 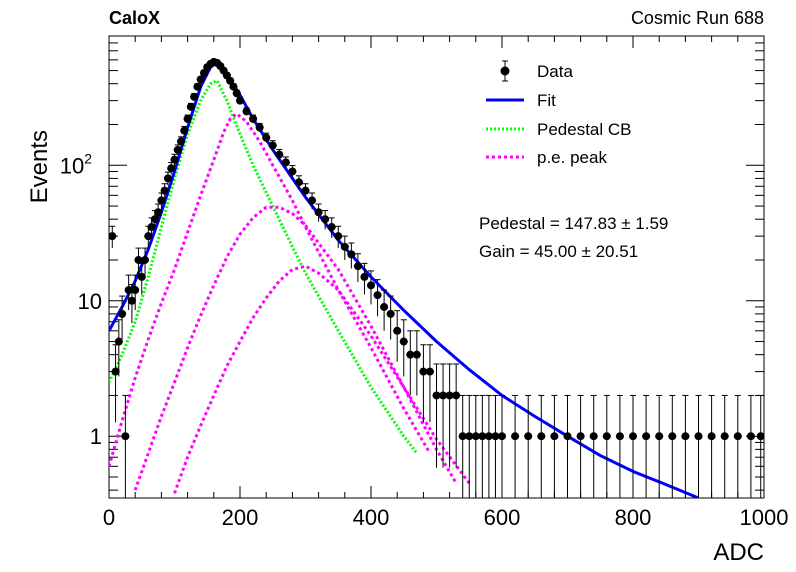 I want to click on header-left-label: CaloX, so click(x=134, y=18).